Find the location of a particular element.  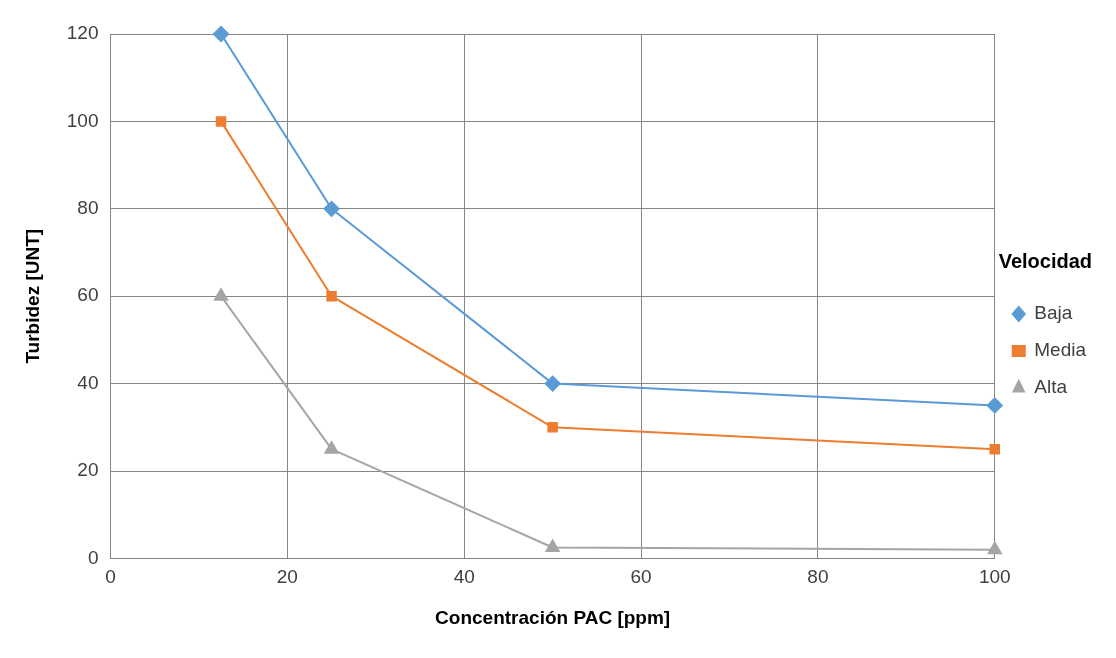

x-tick-label: 20 is located at coordinates (287, 577).